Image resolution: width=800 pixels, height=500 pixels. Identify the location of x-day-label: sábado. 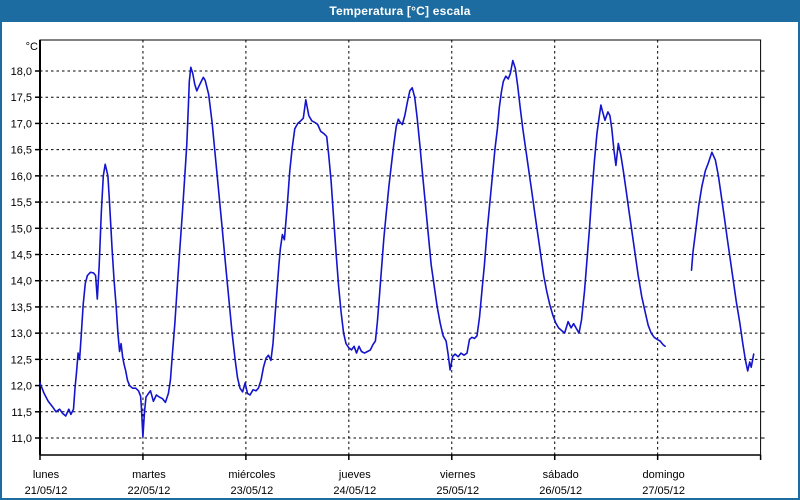
(561, 475).